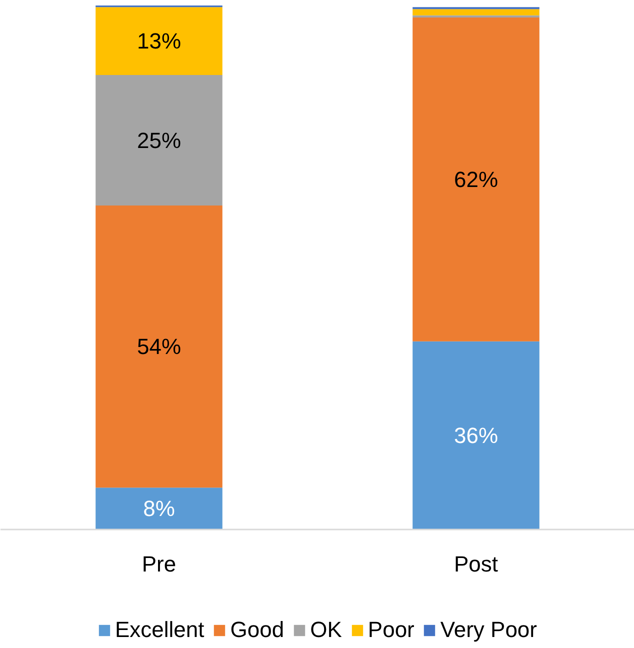 The image size is (634, 648). Describe the element at coordinates (159, 563) in the screenshot. I see `x-tick-label: Pre` at that location.